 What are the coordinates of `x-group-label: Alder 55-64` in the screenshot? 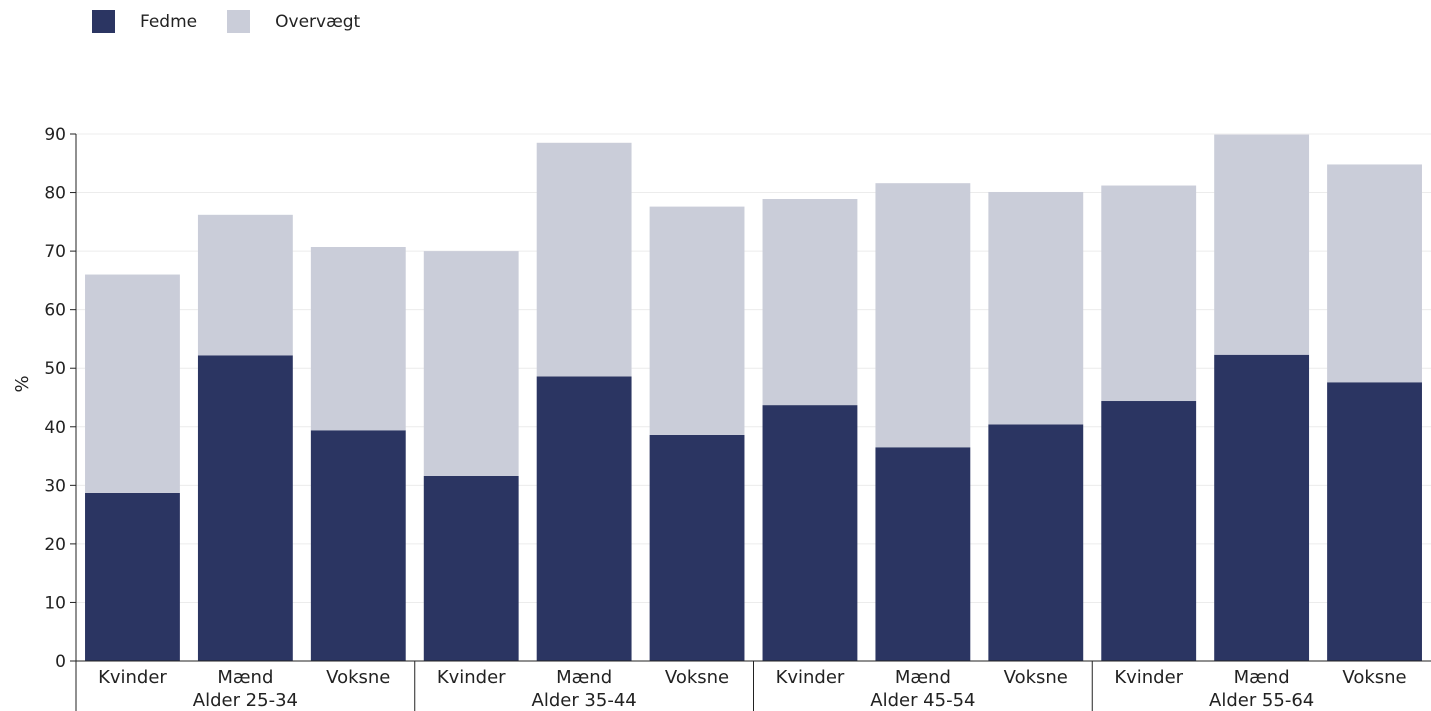 It's located at (1261, 700).